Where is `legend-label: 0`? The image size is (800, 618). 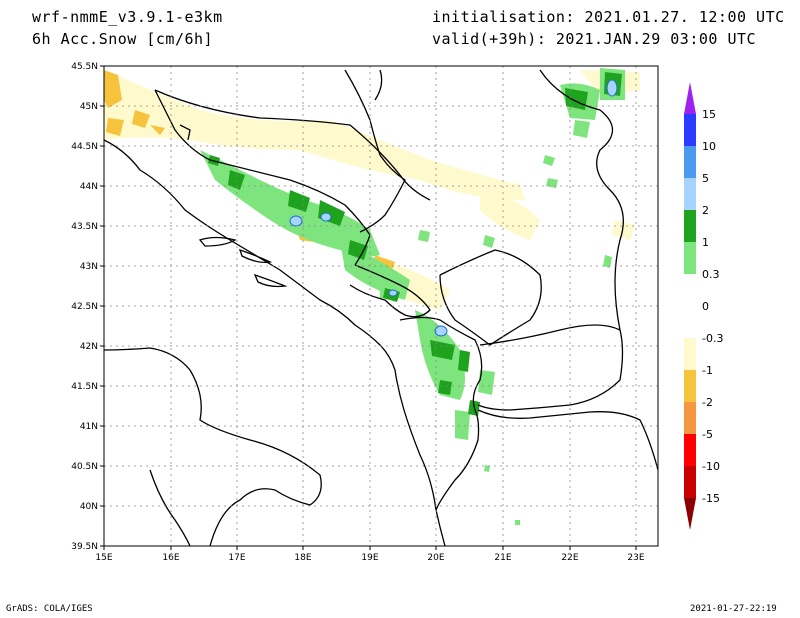 legend-label: 0 is located at coordinates (705, 306).